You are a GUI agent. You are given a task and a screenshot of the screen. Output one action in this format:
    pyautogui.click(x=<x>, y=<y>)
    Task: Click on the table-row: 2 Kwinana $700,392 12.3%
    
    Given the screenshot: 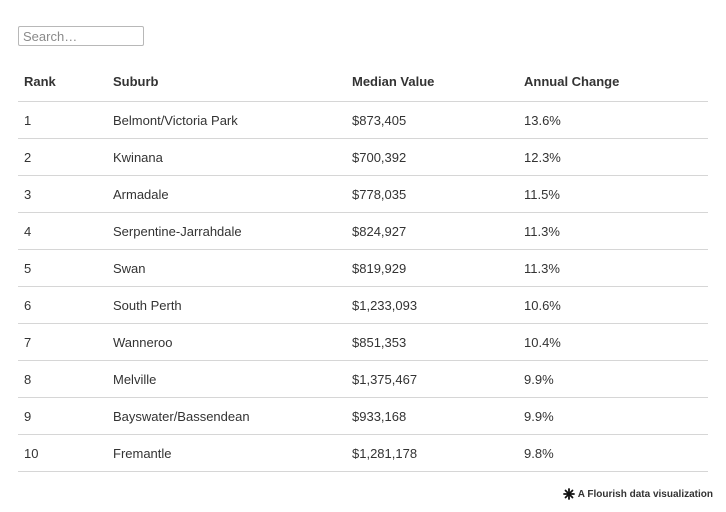 What is the action you would take?
    pyautogui.click(x=363, y=157)
    